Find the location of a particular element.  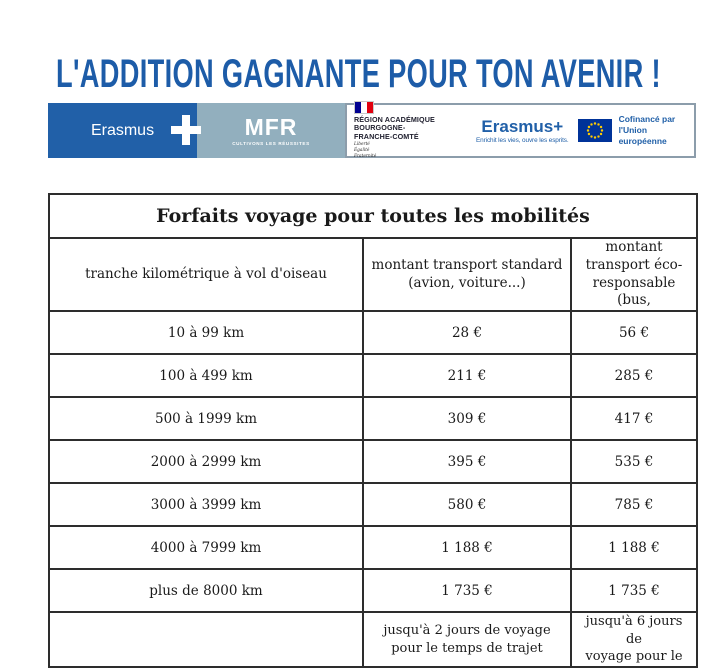

table-row: 2000 à 2999 km 395 € 535 € is located at coordinates (373, 462).